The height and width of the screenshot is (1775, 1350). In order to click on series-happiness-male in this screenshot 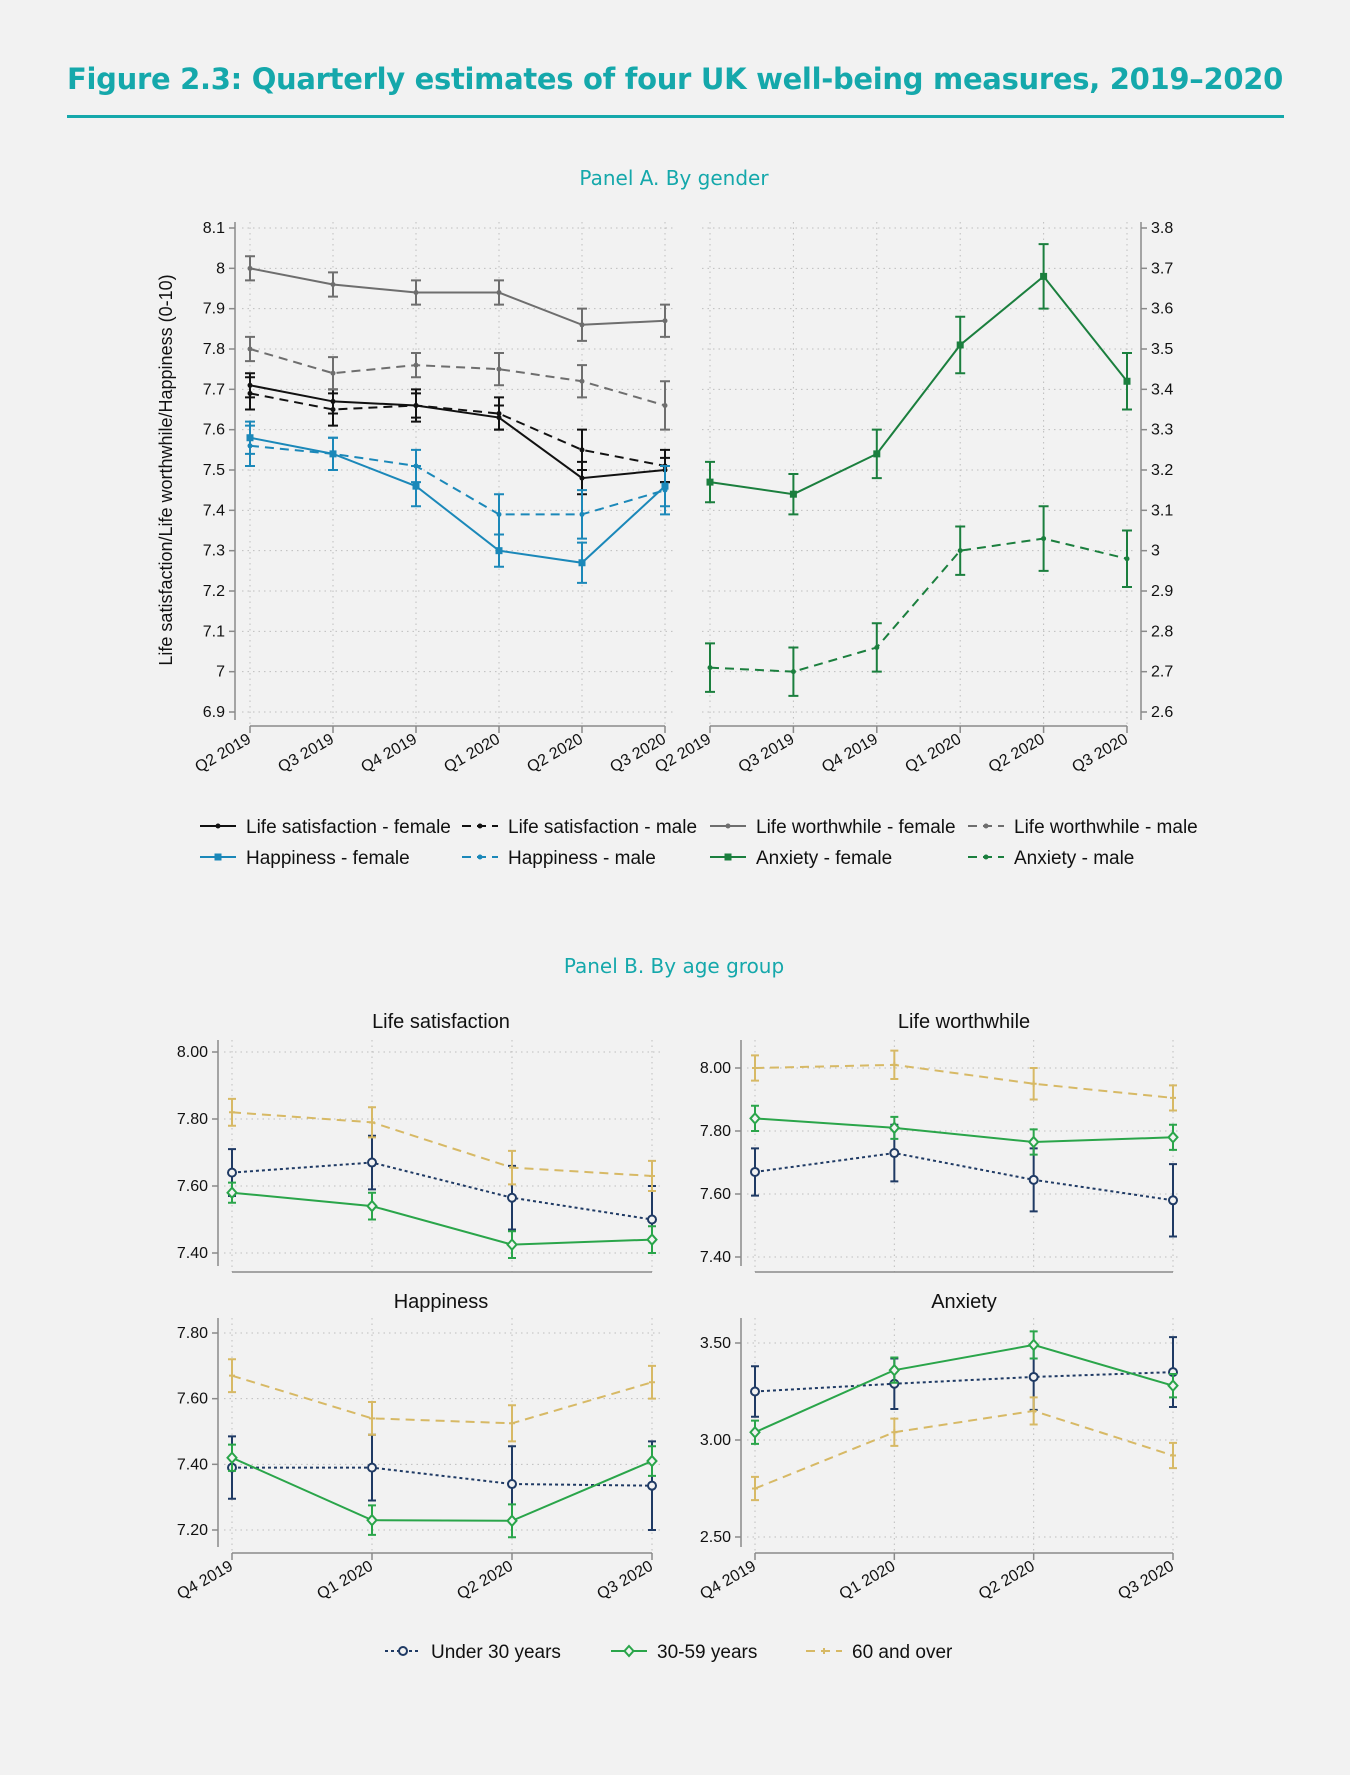, I will do `click(457, 482)`.